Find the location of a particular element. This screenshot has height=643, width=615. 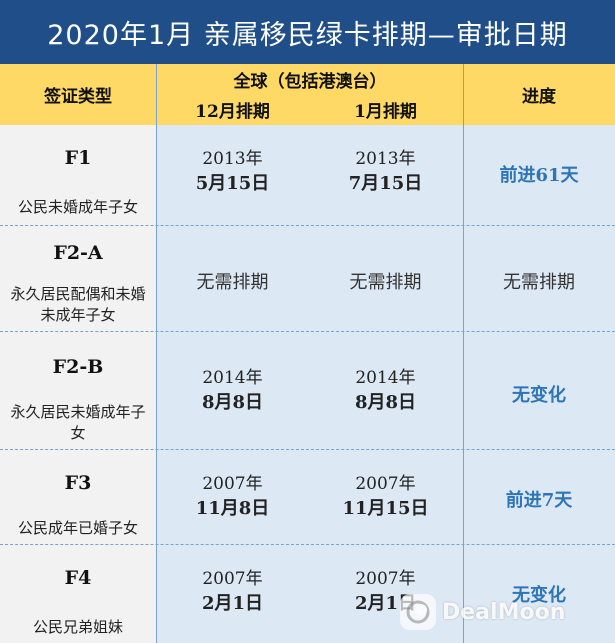

january-date: 2007年 11月15日 is located at coordinates (385, 497).